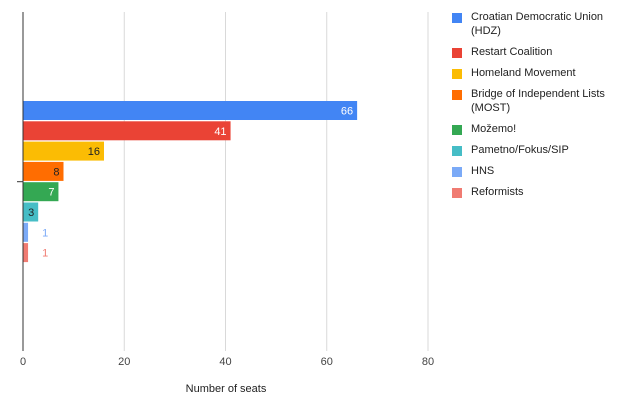  Describe the element at coordinates (327, 362) in the screenshot. I see `x-tick-label-60: 60` at that location.